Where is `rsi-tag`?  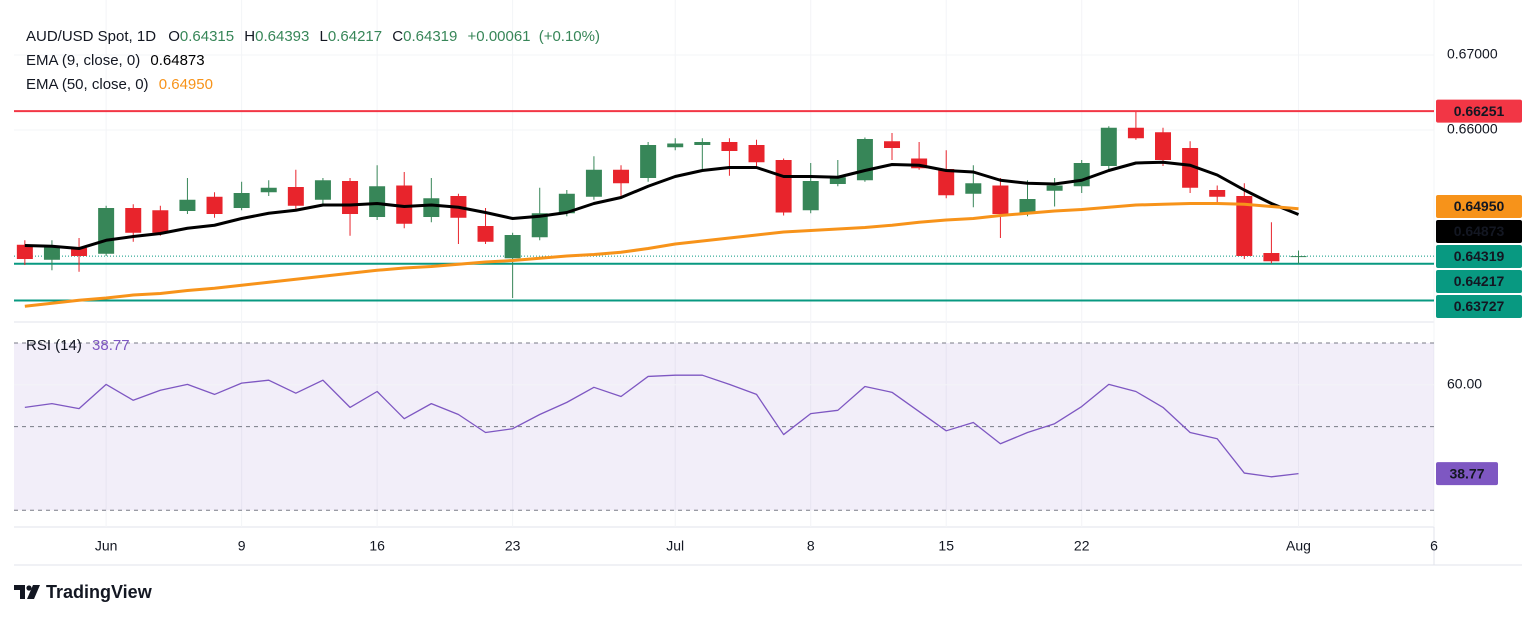
rsi-tag is located at coordinates (1467, 474).